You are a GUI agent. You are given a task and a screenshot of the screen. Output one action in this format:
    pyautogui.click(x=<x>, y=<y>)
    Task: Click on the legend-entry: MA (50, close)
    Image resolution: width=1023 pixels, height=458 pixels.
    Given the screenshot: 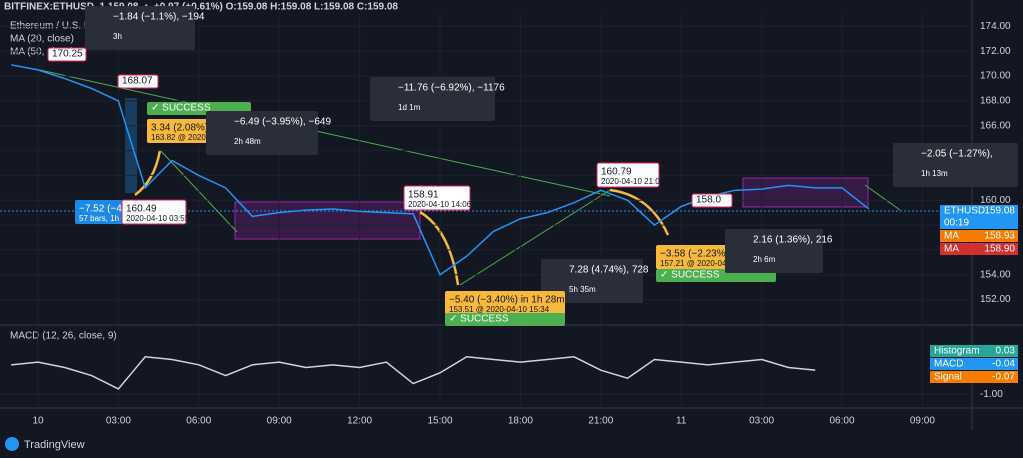 What is the action you would take?
    pyautogui.click(x=42, y=52)
    